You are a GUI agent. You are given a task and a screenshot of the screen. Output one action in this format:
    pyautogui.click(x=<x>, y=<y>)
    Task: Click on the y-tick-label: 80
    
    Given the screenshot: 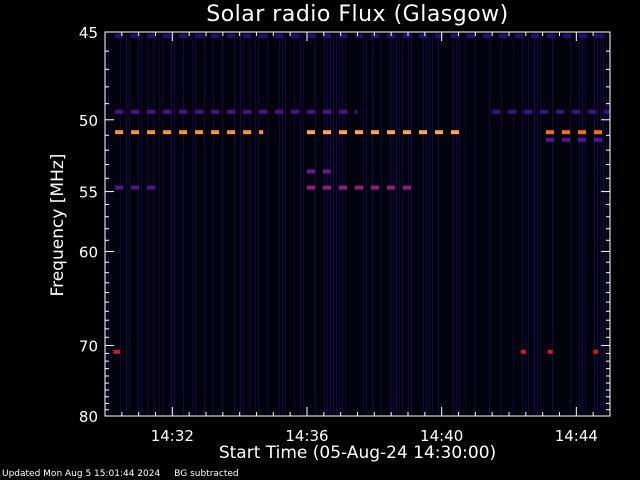 What is the action you would take?
    pyautogui.click(x=88, y=417)
    